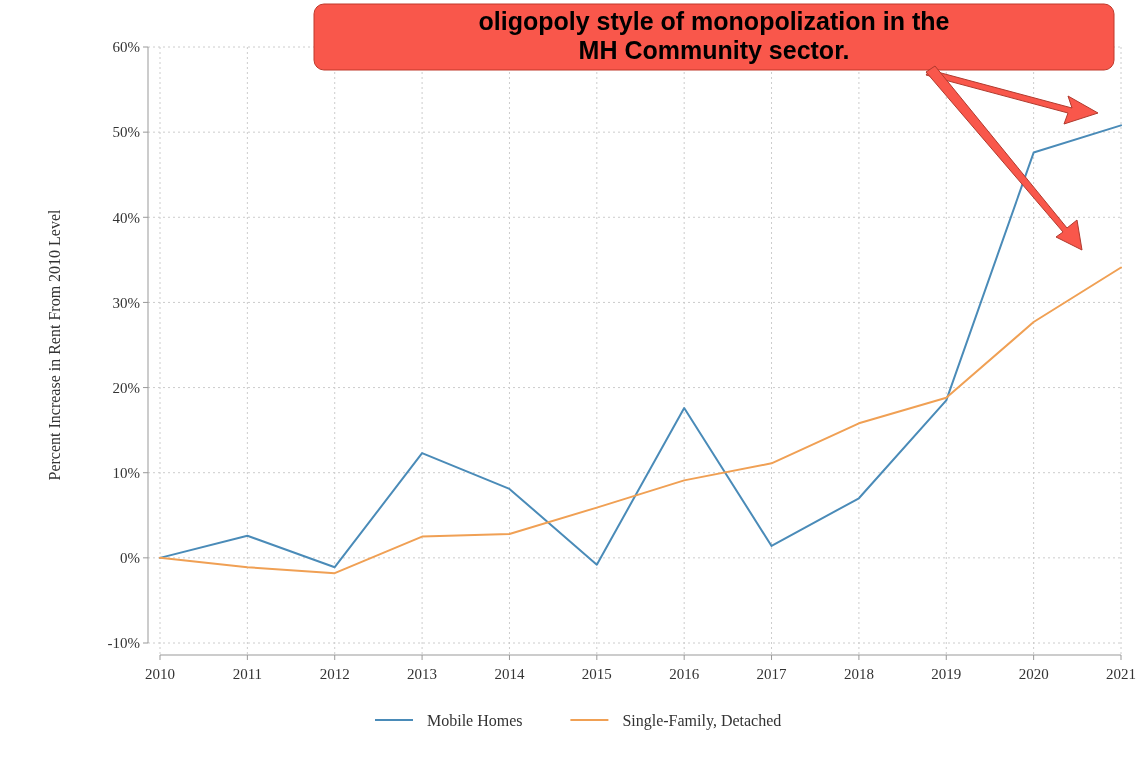 Image resolution: width=1146 pixels, height=765 pixels. What do you see at coordinates (509, 674) in the screenshot?
I see `x-tick-label: 2014` at bounding box center [509, 674].